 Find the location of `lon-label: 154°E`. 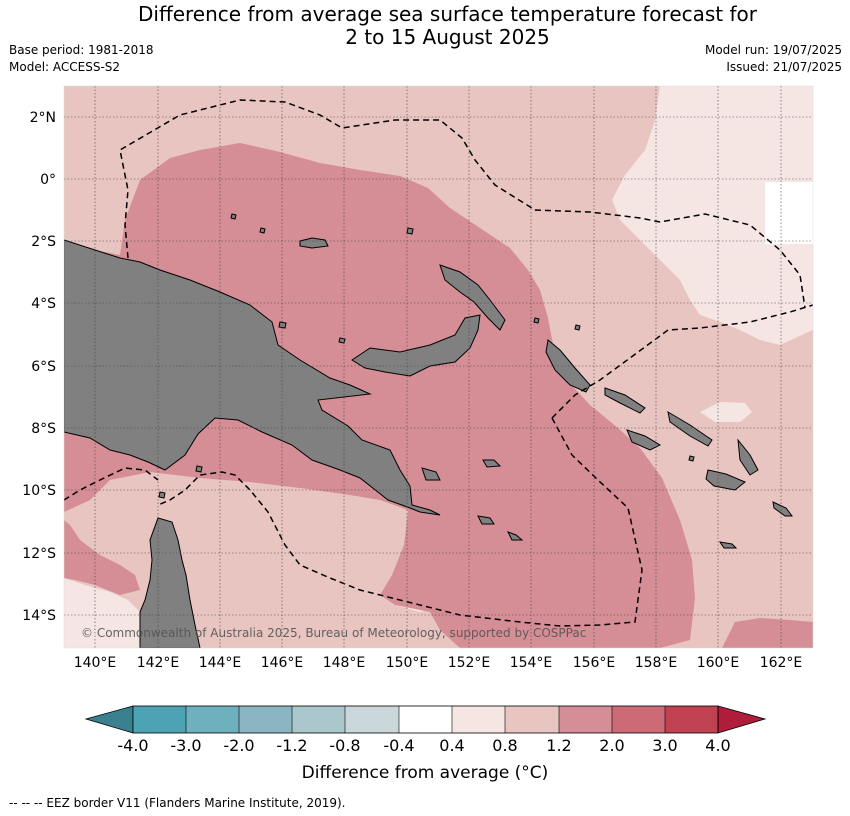

lon-label: 154°E is located at coordinates (531, 663).